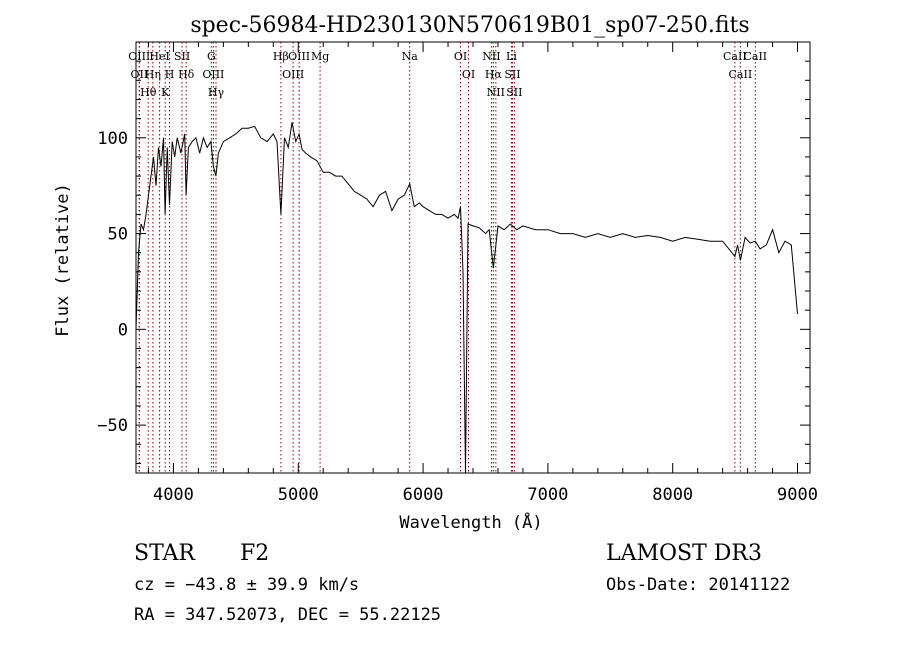  Describe the element at coordinates (173, 495) in the screenshot. I see `x-tick-label: 4000` at that location.